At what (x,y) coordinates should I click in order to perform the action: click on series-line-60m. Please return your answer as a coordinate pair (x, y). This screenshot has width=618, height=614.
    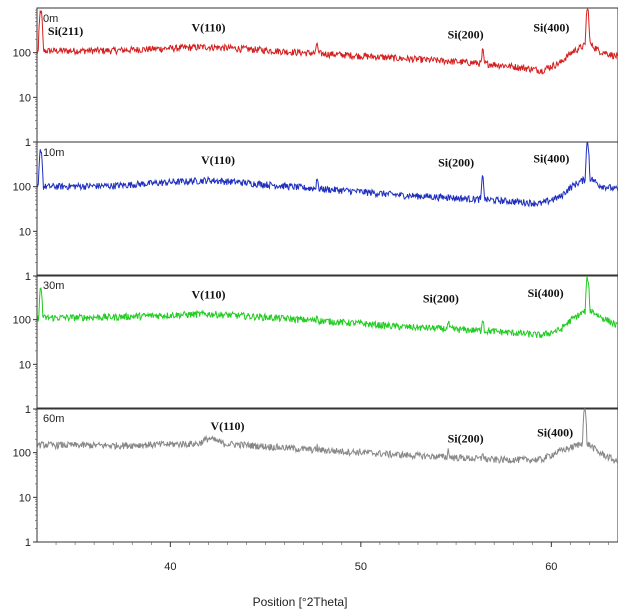
    Looking at the image, I should click on (327, 436).